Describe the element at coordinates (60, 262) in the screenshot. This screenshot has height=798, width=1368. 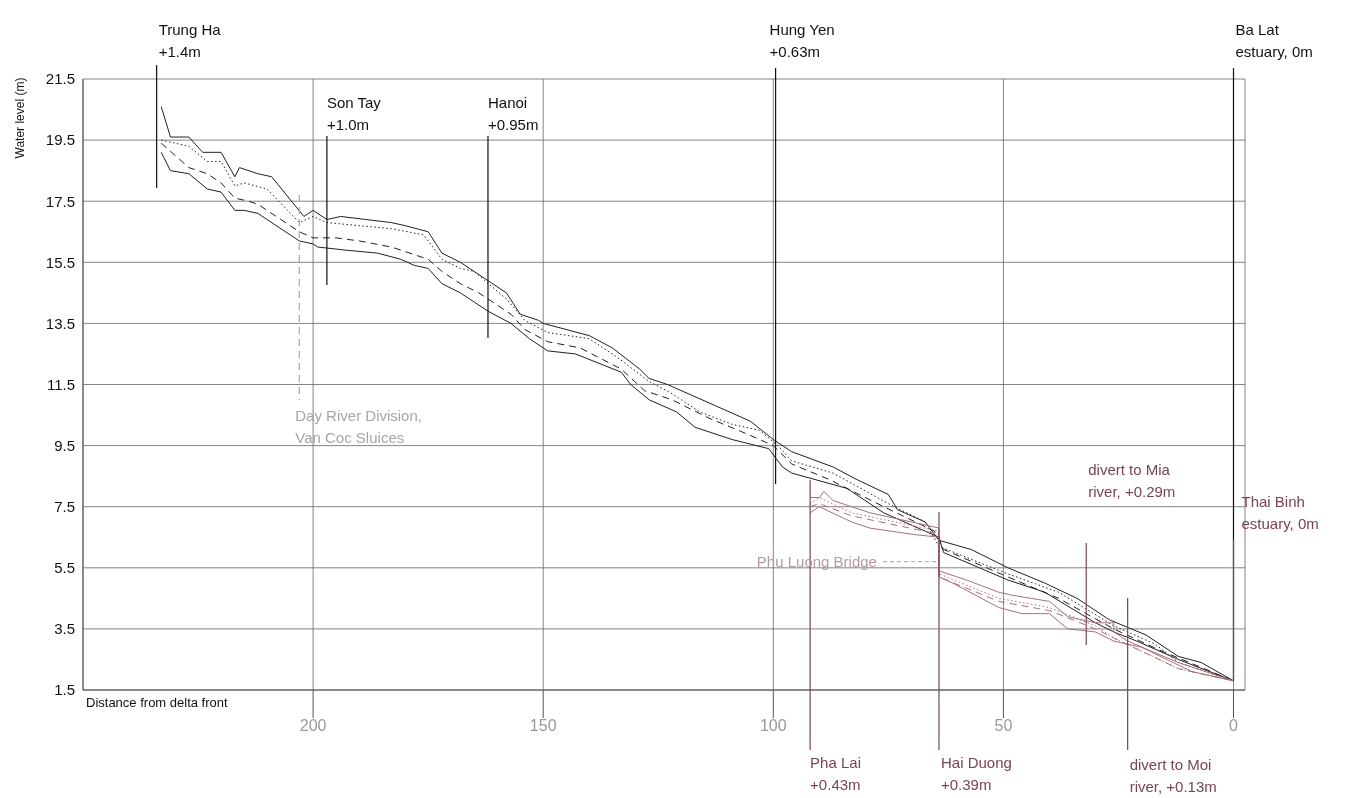
I see `y-tick-label: 15.5` at that location.